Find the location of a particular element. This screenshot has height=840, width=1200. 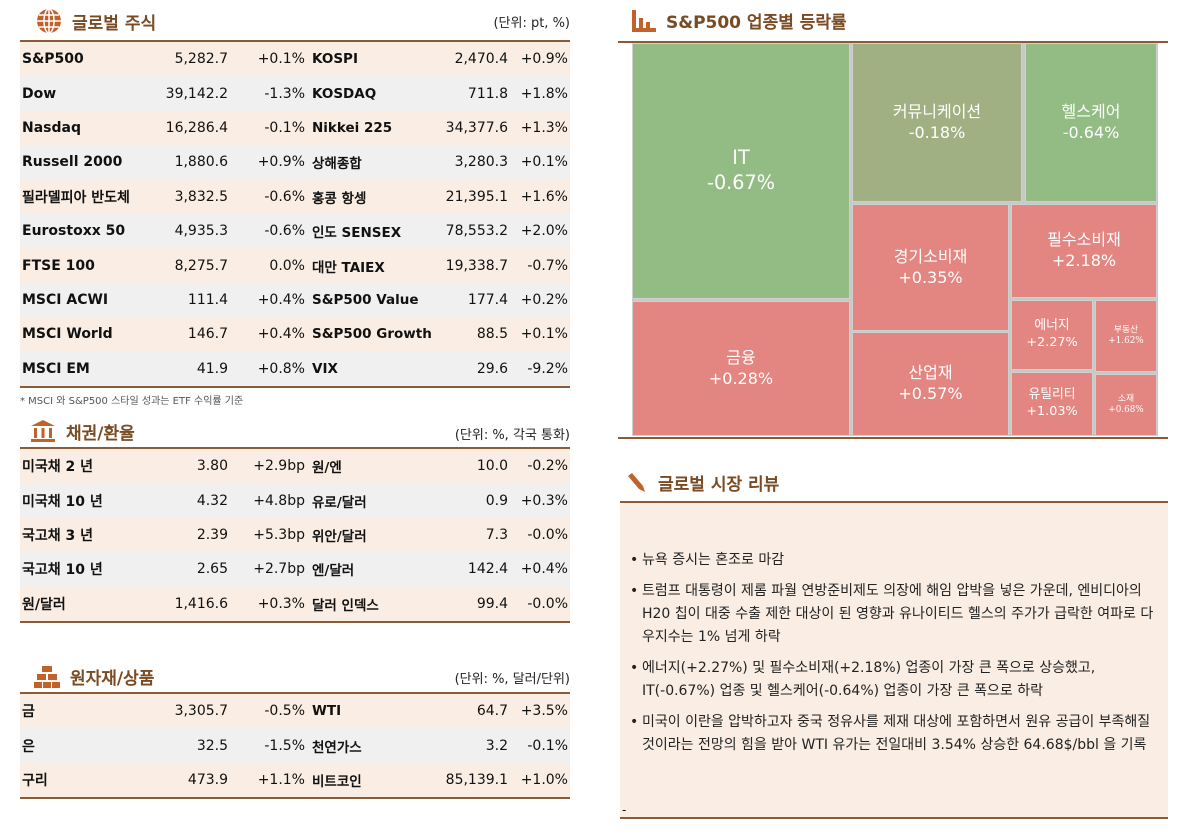

left-value: 41.9 is located at coordinates (212, 368).